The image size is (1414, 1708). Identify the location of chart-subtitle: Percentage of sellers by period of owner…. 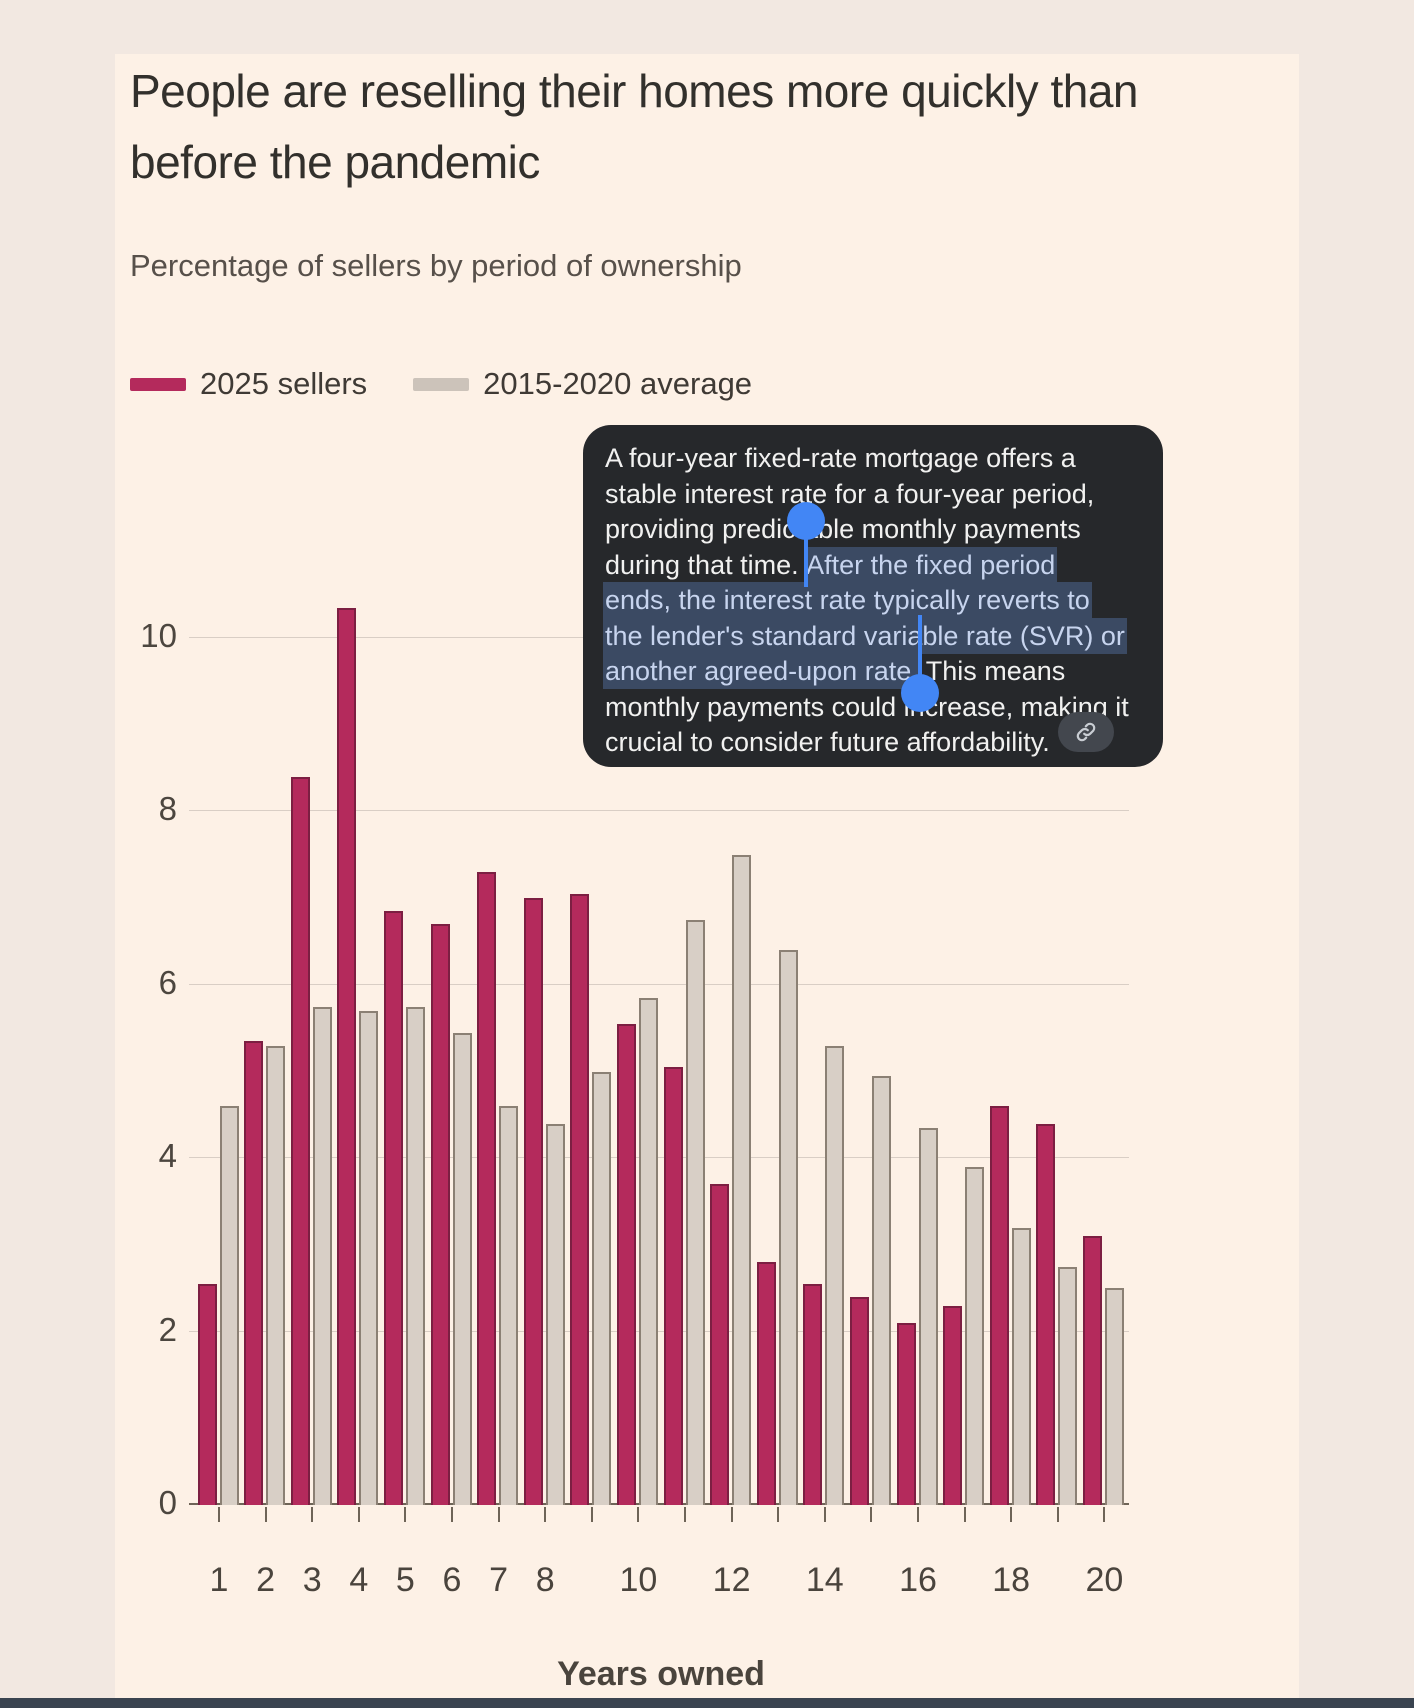
(436, 265).